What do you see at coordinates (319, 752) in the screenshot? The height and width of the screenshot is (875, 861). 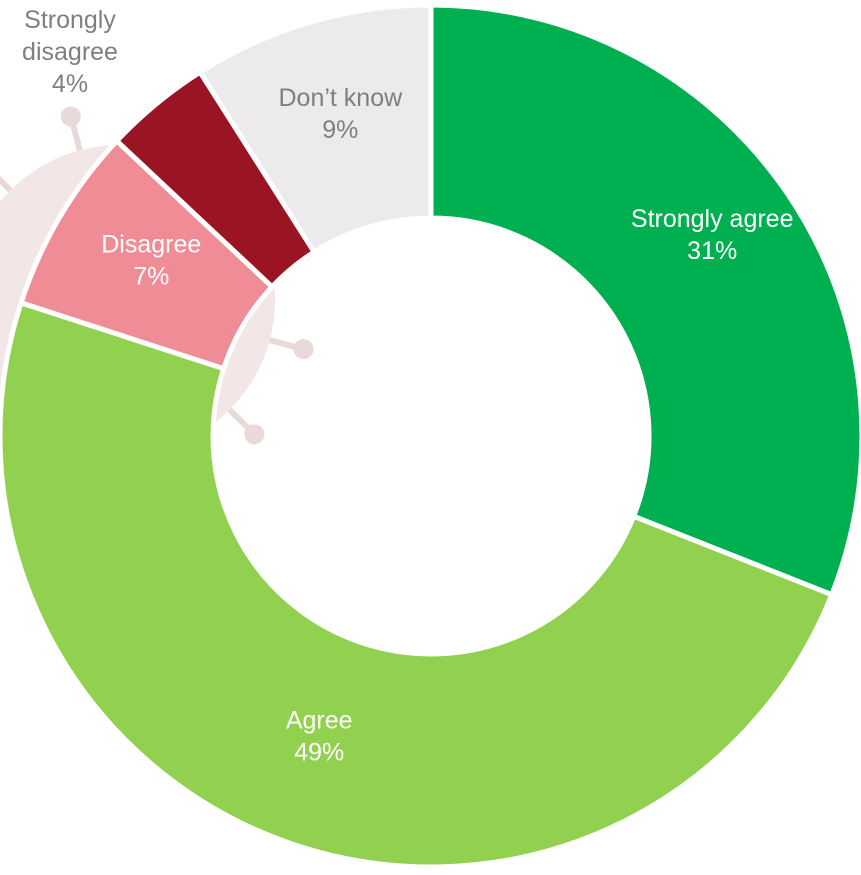 I see `slice-value-label: 49%` at bounding box center [319, 752].